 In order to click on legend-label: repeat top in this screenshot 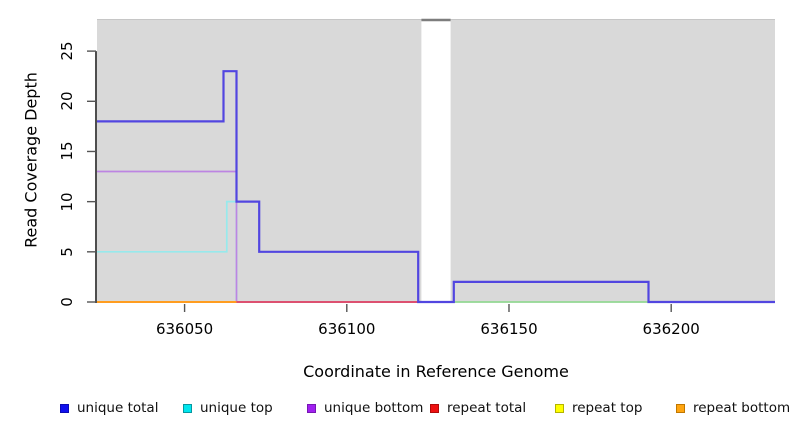, I will do `click(607, 408)`.